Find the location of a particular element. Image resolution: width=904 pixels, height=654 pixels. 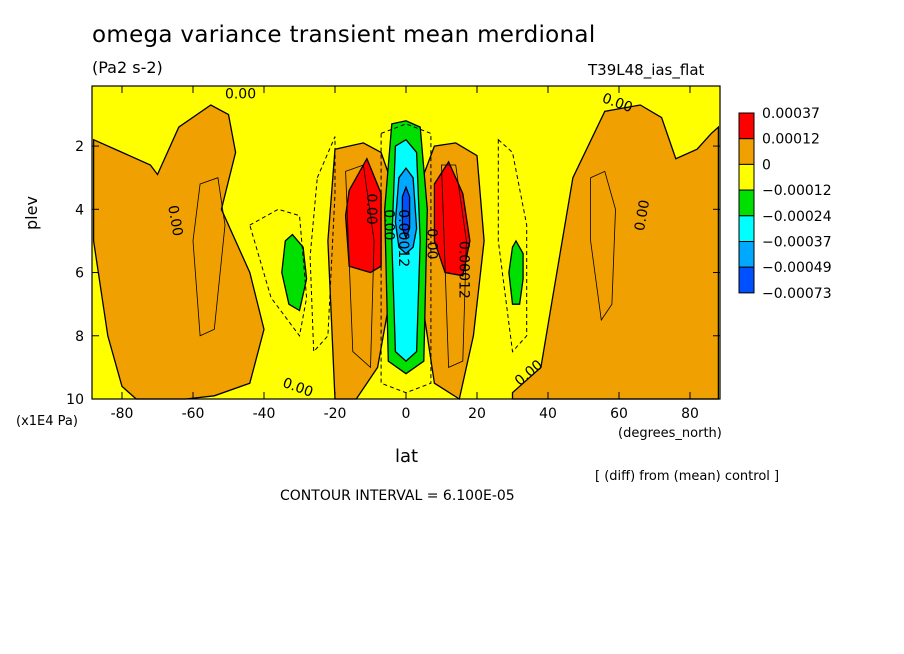

x-axis-unit: (degrees_north) is located at coordinates (670, 433).